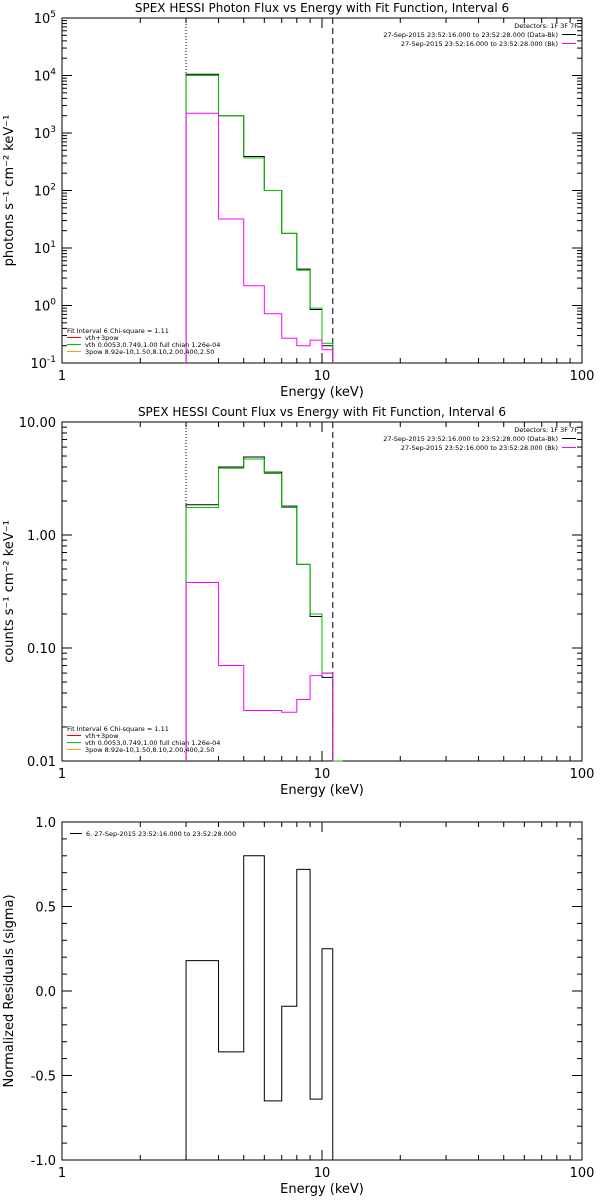  What do you see at coordinates (51, 360) in the screenshot?
I see `y-tick-exponent: -1` at bounding box center [51, 360].